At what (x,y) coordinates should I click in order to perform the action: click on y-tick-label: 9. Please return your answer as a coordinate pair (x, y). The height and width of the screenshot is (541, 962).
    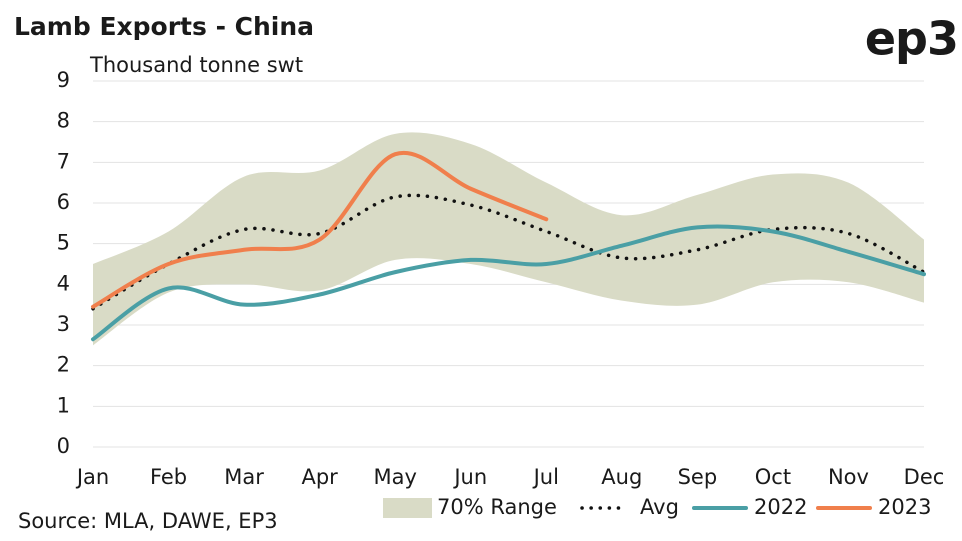
    Looking at the image, I should click on (63, 80).